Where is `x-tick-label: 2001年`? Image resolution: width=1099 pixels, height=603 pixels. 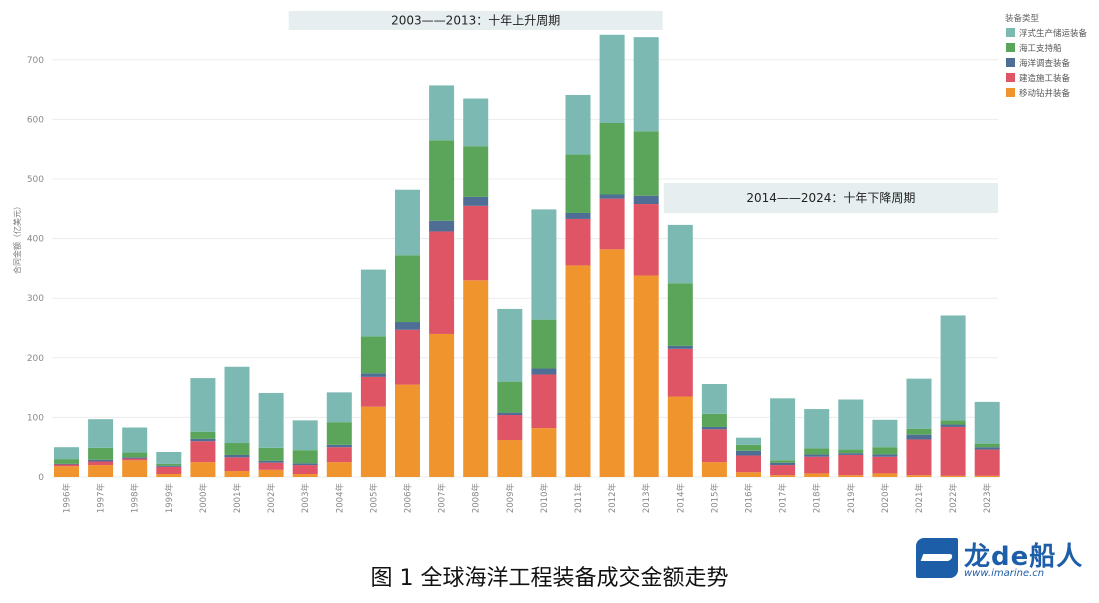
x-tick-label: 2001年 is located at coordinates (237, 498).